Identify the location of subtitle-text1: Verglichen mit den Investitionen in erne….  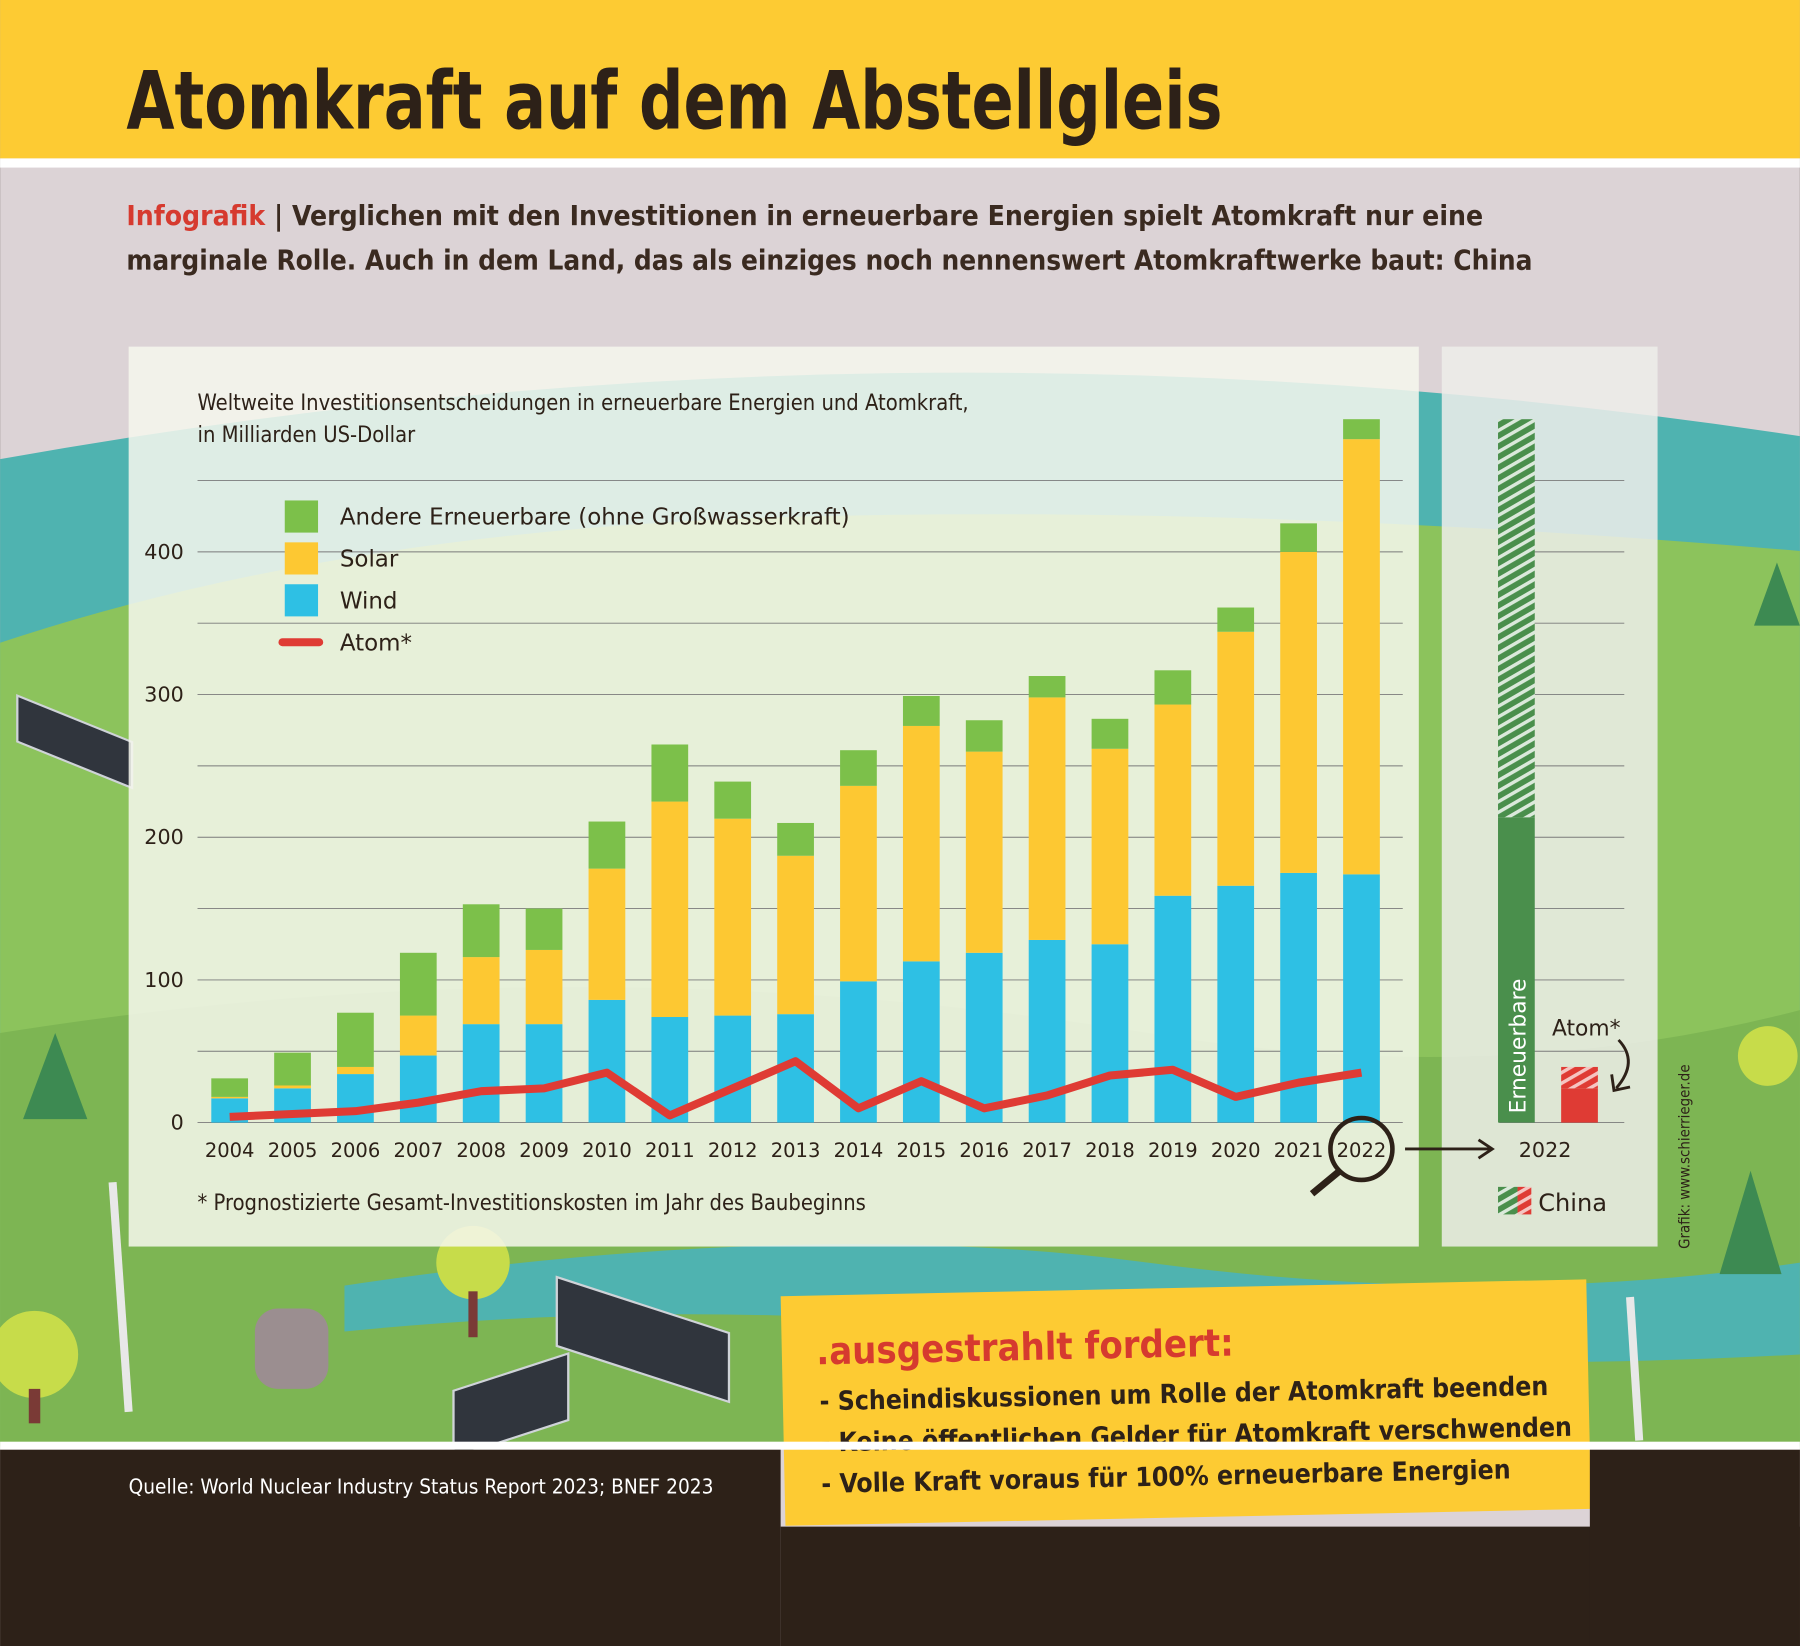
(887, 216).